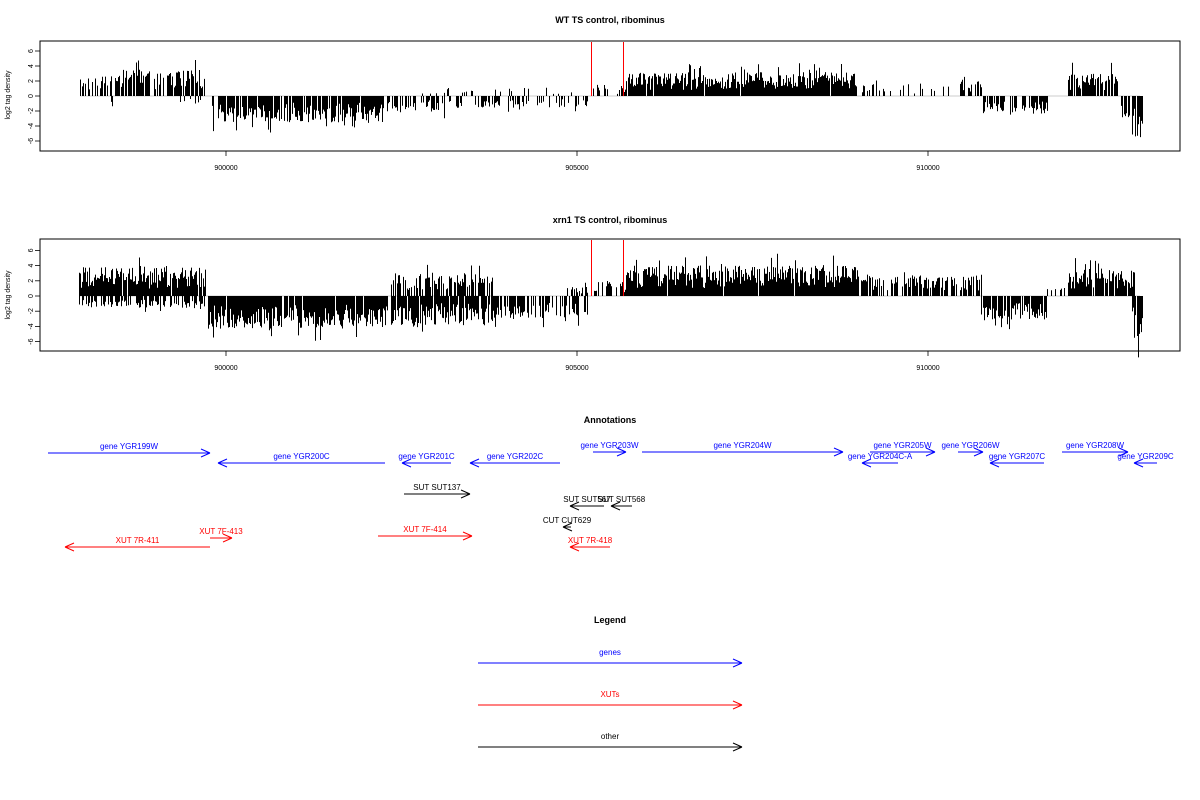 The width and height of the screenshot is (1200, 800). What do you see at coordinates (515, 456) in the screenshot?
I see `annotation-label: gene YGR202C` at bounding box center [515, 456].